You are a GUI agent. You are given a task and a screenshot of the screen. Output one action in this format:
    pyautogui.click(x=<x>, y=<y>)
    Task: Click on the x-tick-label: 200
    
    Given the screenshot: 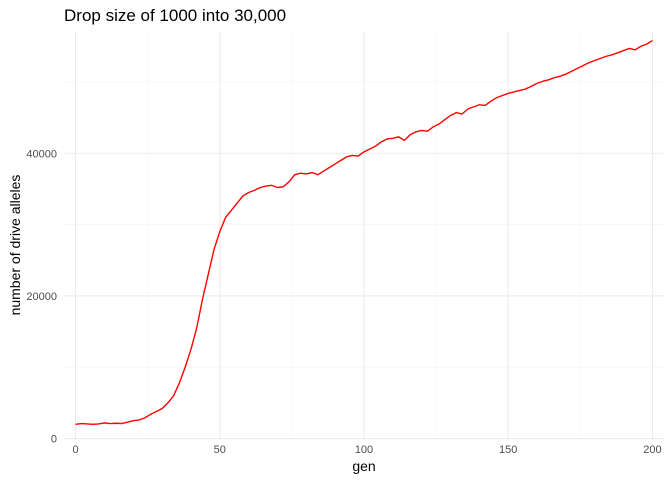 What is the action you would take?
    pyautogui.click(x=652, y=450)
    